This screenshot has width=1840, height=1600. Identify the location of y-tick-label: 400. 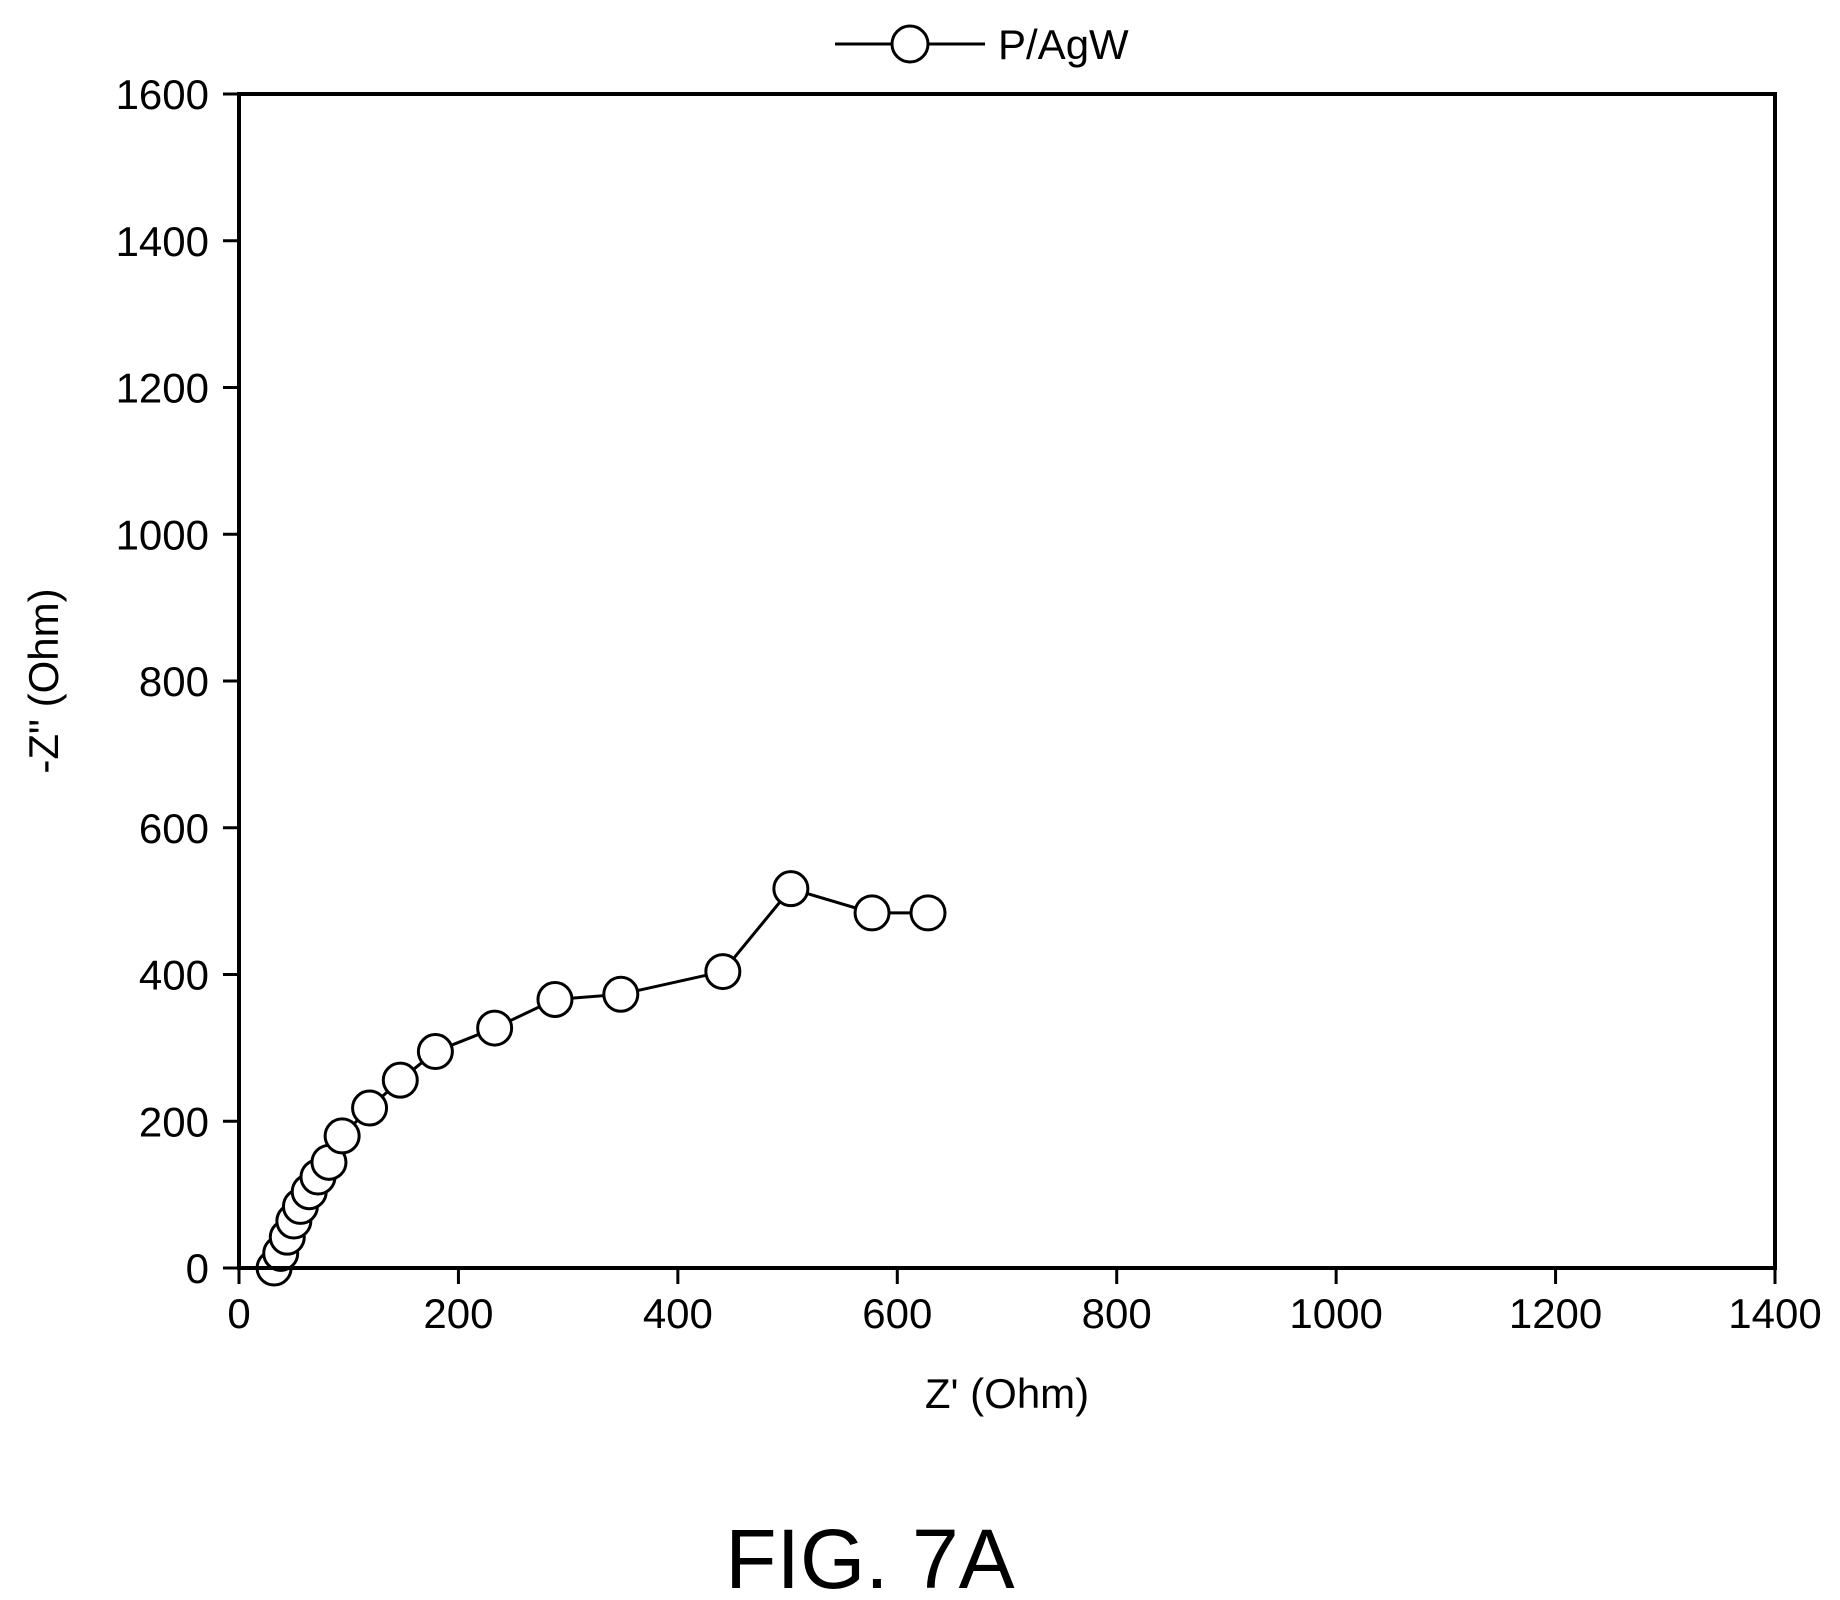
(174, 975).